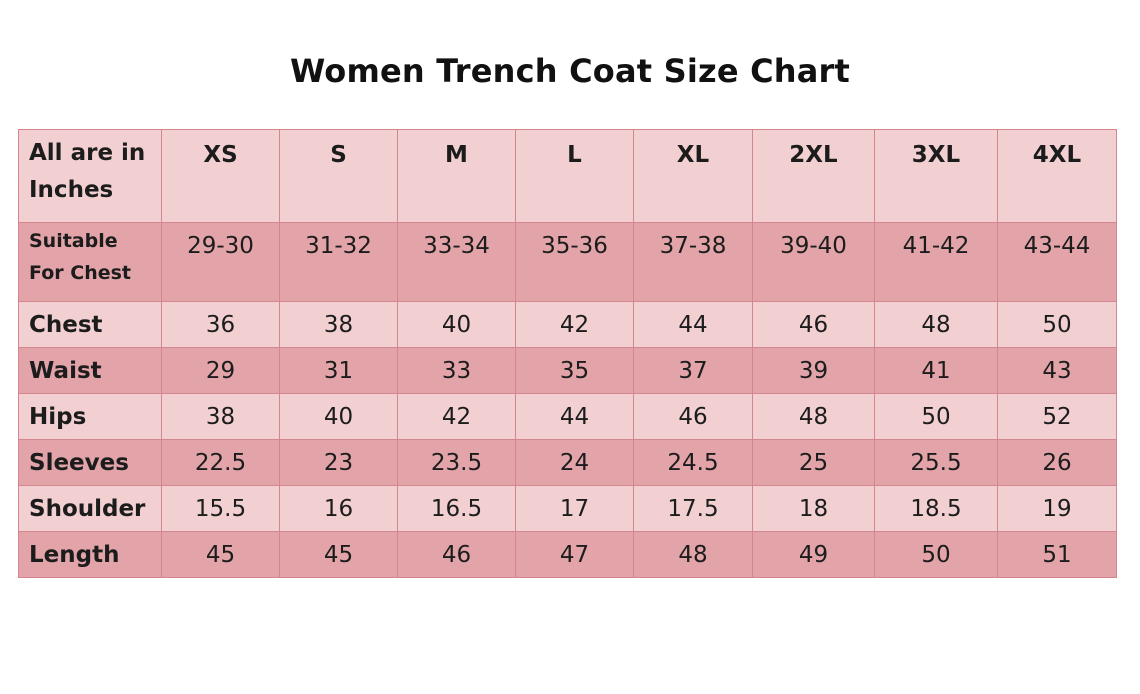 The width and height of the screenshot is (1140, 694). What do you see at coordinates (456, 370) in the screenshot?
I see `measurement-value: 33` at bounding box center [456, 370].